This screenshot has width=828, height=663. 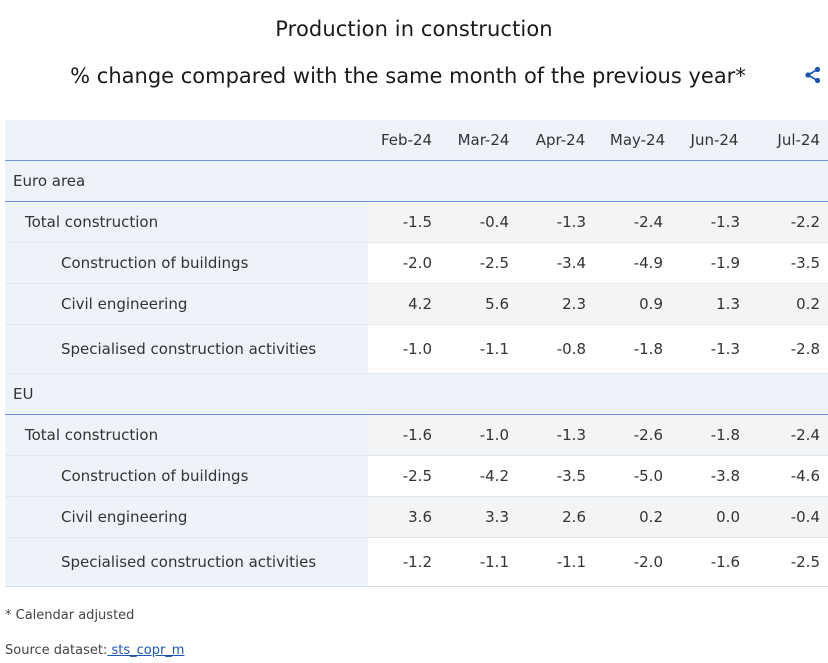 I want to click on column-header: Apr-24, so click(x=560, y=140).